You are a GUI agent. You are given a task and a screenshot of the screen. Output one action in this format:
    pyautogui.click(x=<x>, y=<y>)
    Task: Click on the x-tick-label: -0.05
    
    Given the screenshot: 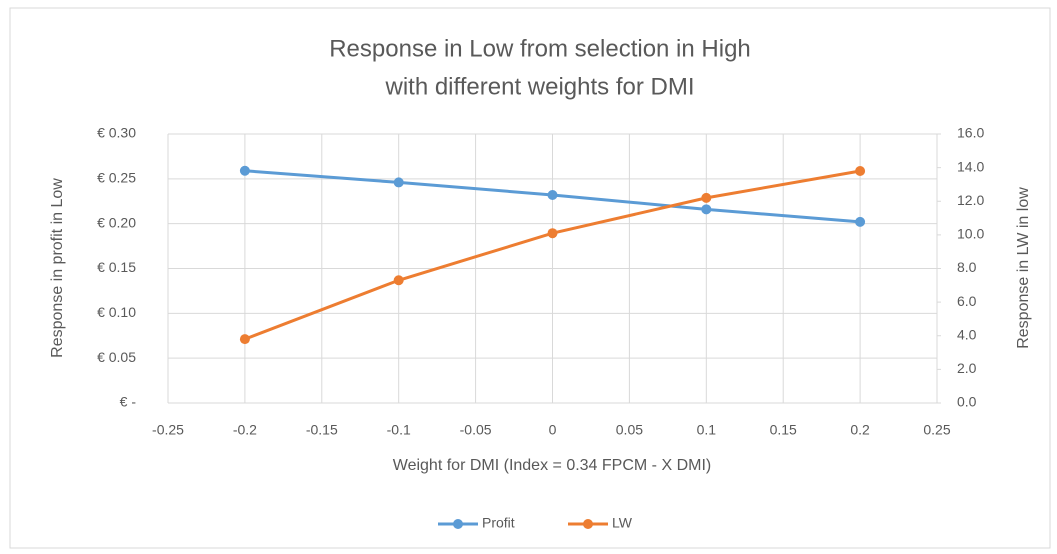 What is the action you would take?
    pyautogui.click(x=476, y=430)
    